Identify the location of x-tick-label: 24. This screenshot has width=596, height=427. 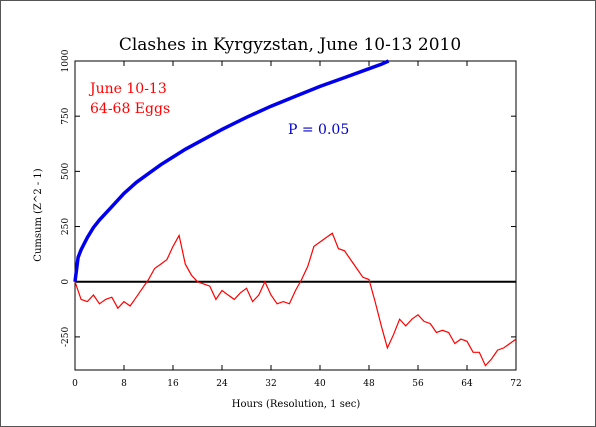
(222, 384).